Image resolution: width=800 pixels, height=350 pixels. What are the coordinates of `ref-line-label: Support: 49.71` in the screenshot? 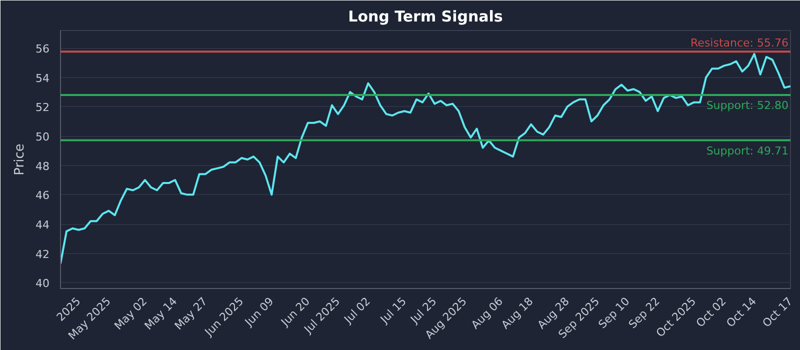 It's located at (747, 151).